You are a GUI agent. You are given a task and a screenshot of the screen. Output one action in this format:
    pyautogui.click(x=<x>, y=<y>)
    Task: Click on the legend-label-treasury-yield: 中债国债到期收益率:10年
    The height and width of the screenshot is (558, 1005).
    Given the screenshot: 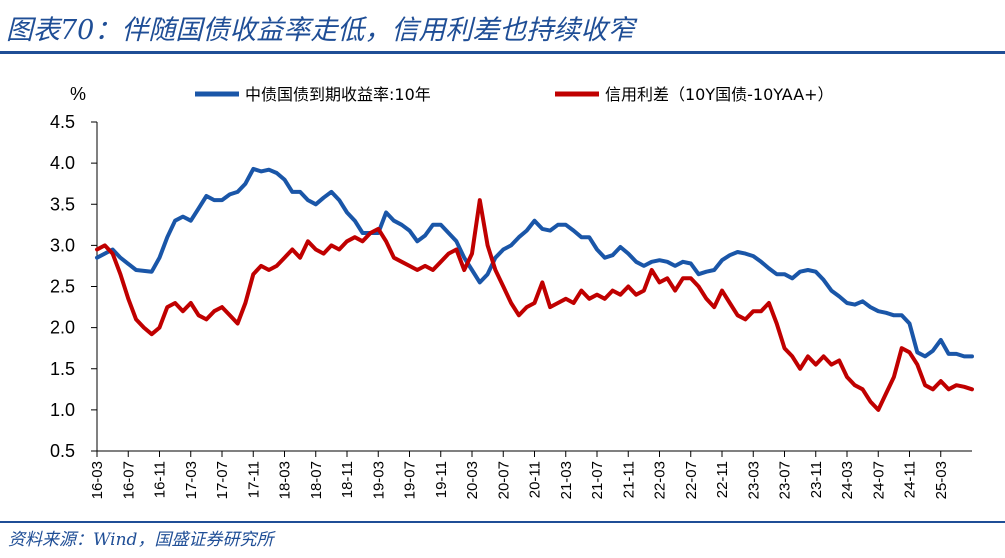 What is the action you would take?
    pyautogui.click(x=338, y=94)
    